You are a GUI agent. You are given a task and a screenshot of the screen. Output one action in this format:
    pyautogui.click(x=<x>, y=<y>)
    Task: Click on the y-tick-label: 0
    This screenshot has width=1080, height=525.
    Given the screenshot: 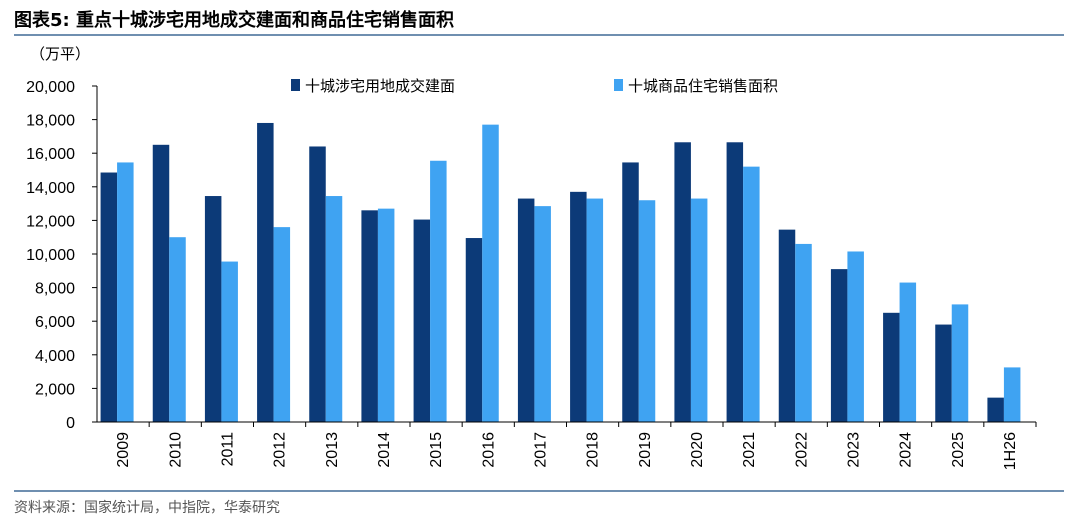 What is the action you would take?
    pyautogui.click(x=70, y=423)
    